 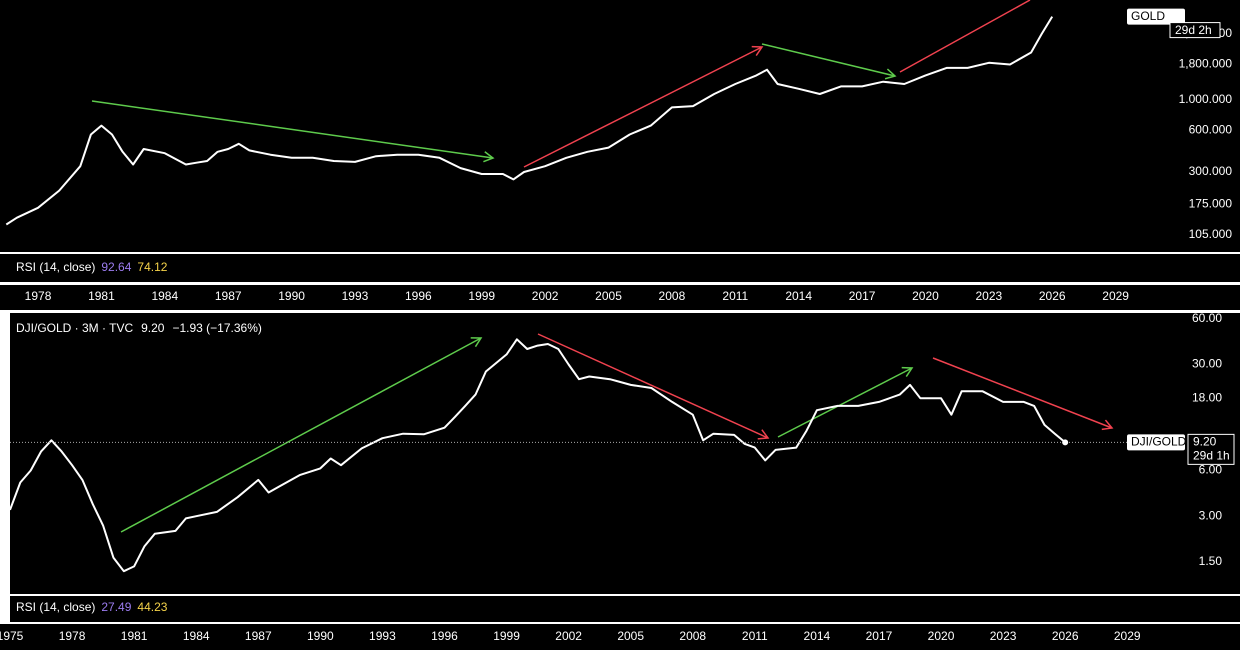 What do you see at coordinates (12, 636) in the screenshot?
I see `x-tick-label: 1975` at bounding box center [12, 636].